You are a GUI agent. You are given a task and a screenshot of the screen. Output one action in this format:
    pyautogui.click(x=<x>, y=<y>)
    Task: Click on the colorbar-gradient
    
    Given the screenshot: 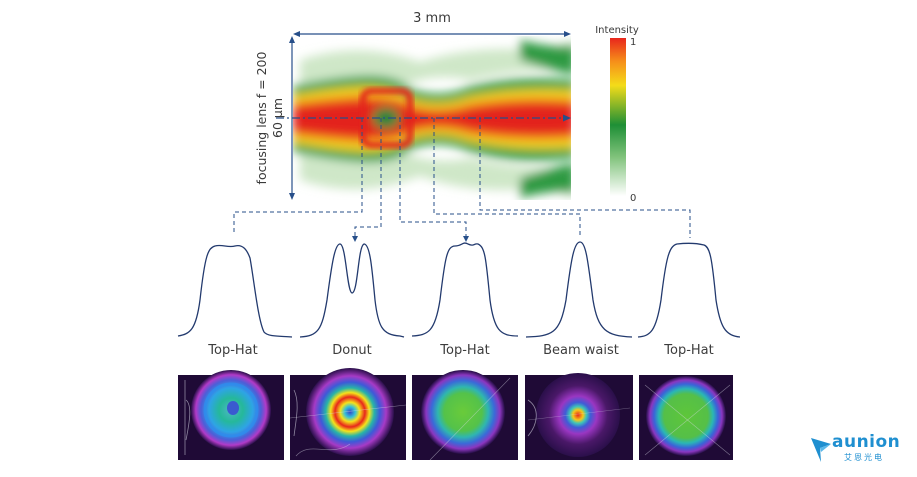 What is the action you would take?
    pyautogui.click(x=618, y=117)
    